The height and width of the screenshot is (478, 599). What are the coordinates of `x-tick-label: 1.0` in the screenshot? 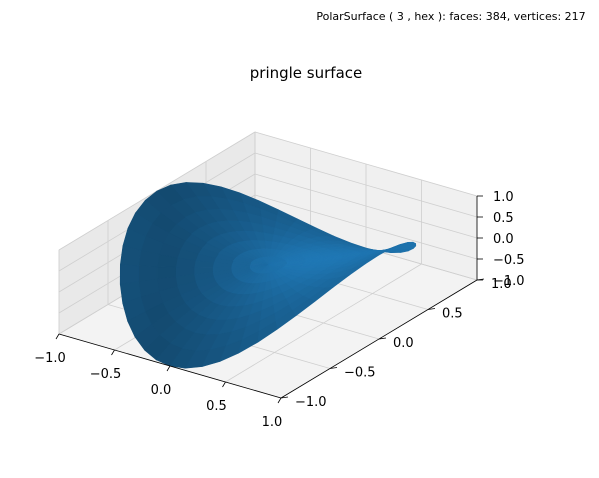 It's located at (272, 422).